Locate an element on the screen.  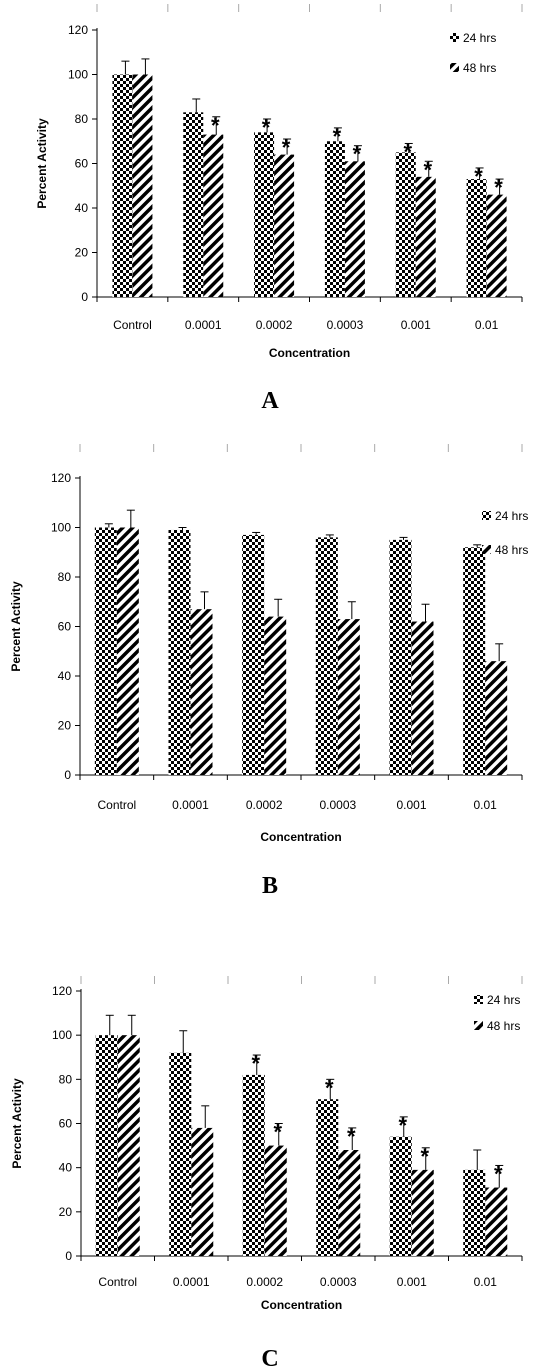
panel-label: B is located at coordinates (270, 886).